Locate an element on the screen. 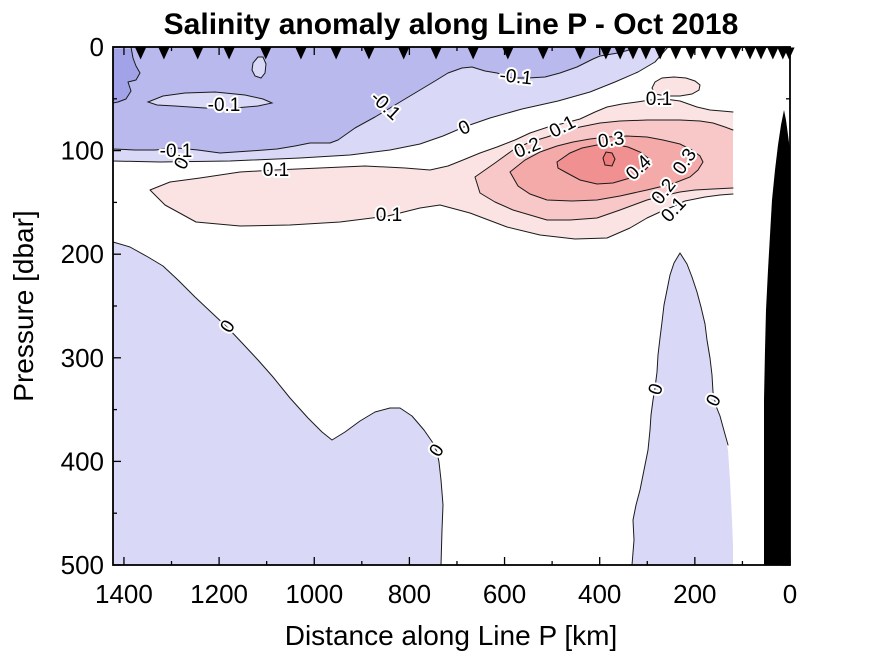  contour-neg-0.2-corner is located at coordinates (126, 75).